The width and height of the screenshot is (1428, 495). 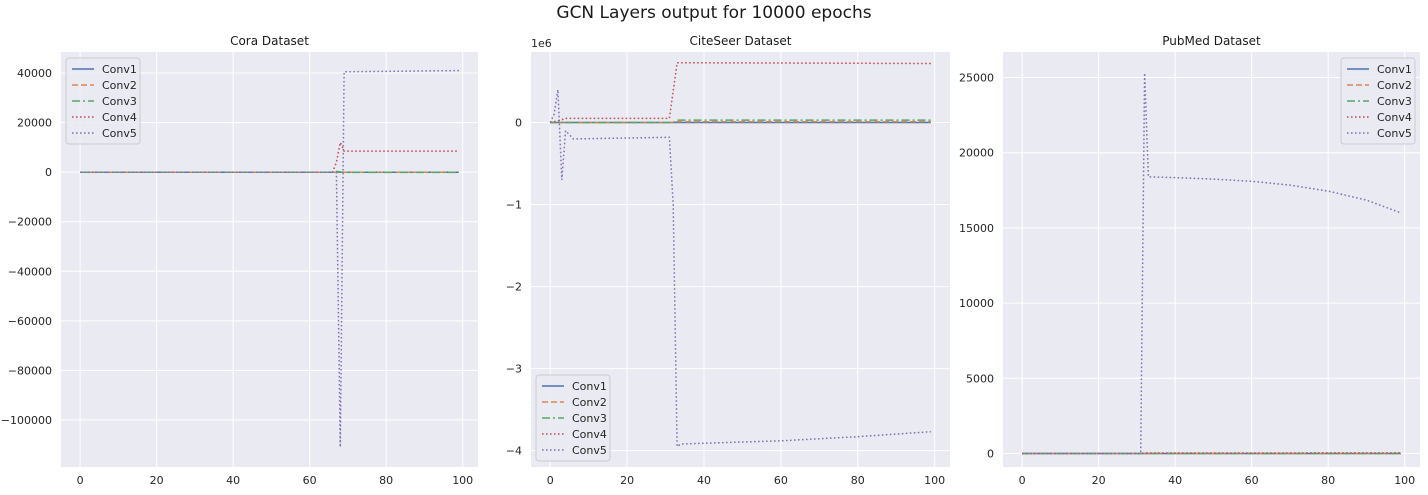 What do you see at coordinates (976, 228) in the screenshot?
I see `y-tick-label: 15000` at bounding box center [976, 228].